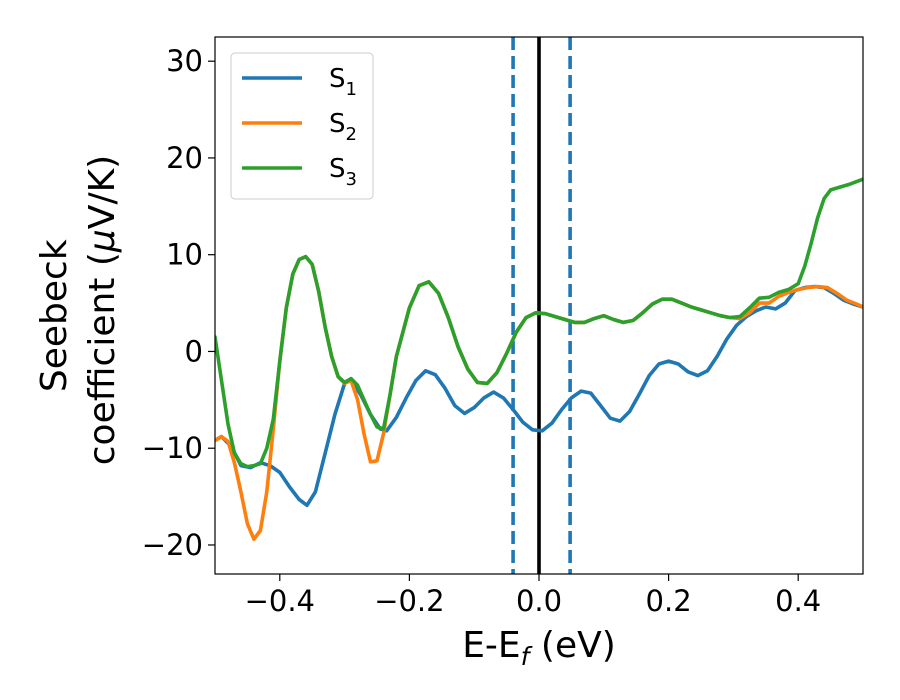 The height and width of the screenshot is (700, 900). What do you see at coordinates (184, 255) in the screenshot?
I see `y-tick-label: 10` at bounding box center [184, 255].